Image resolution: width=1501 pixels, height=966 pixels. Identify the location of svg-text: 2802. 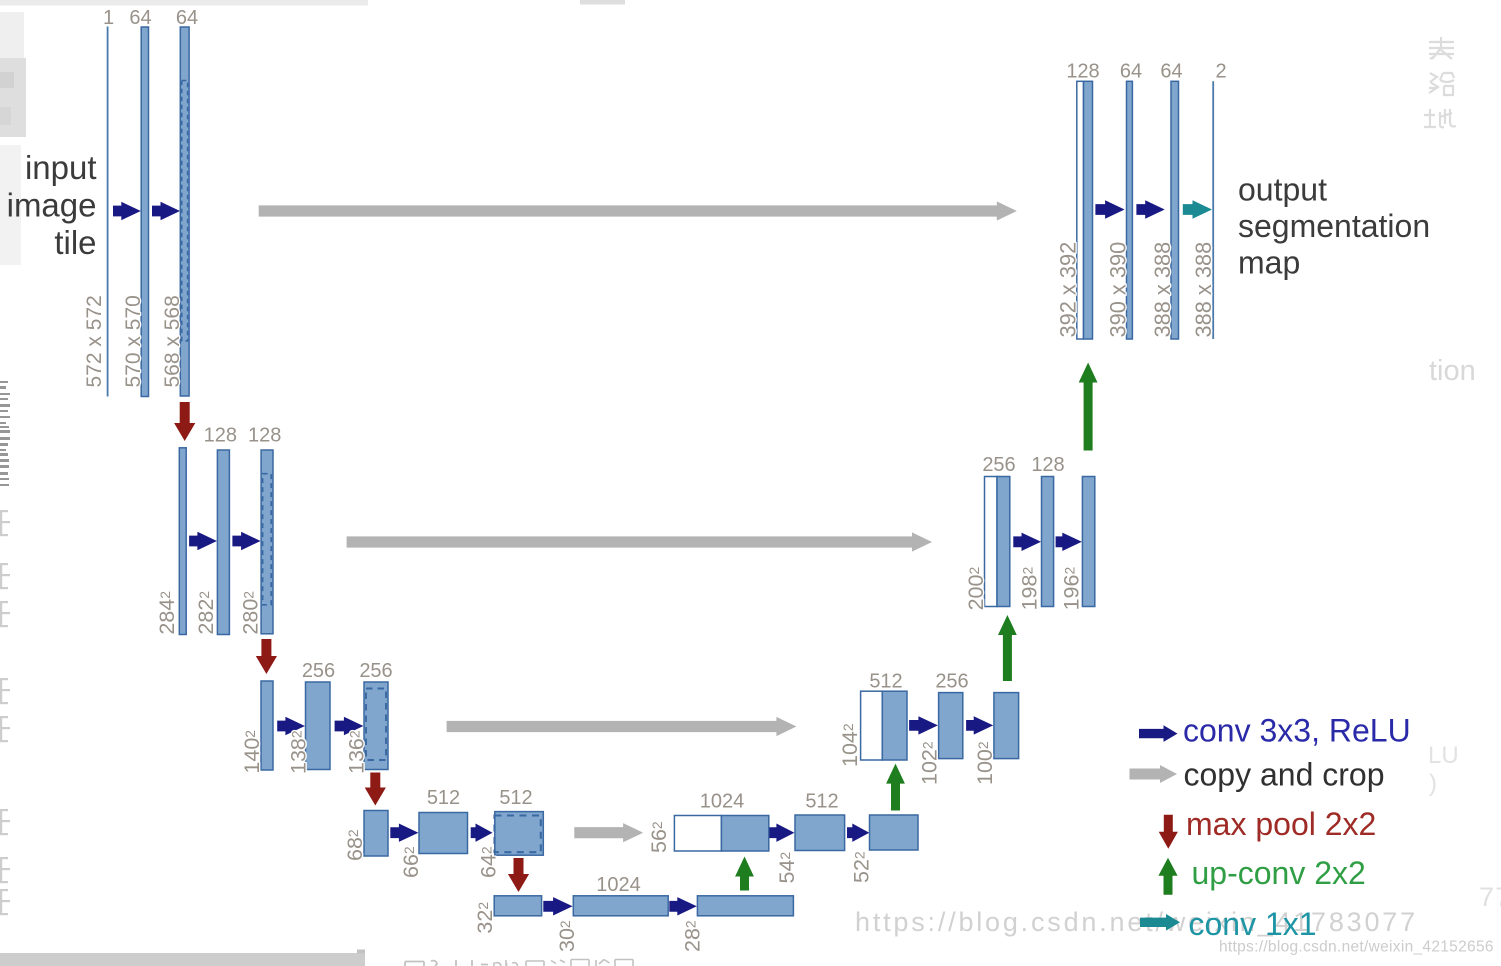
(250, 613).